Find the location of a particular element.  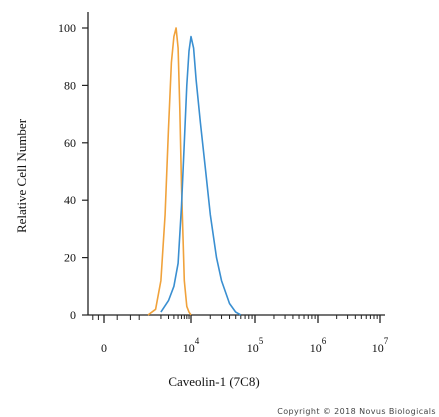

x-tick-label: 10⁷ is located at coordinates (380, 345).